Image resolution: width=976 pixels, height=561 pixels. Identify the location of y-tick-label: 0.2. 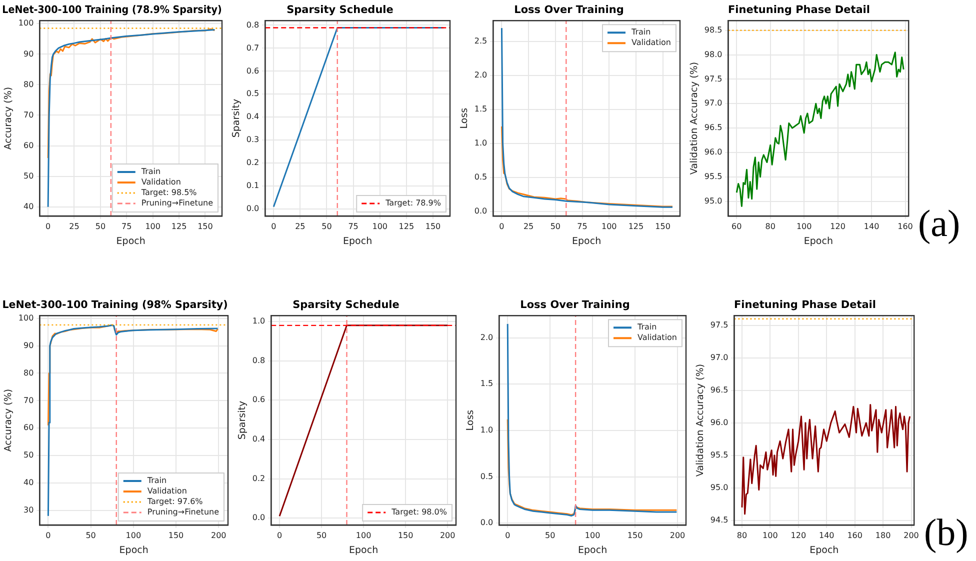
(253, 163).